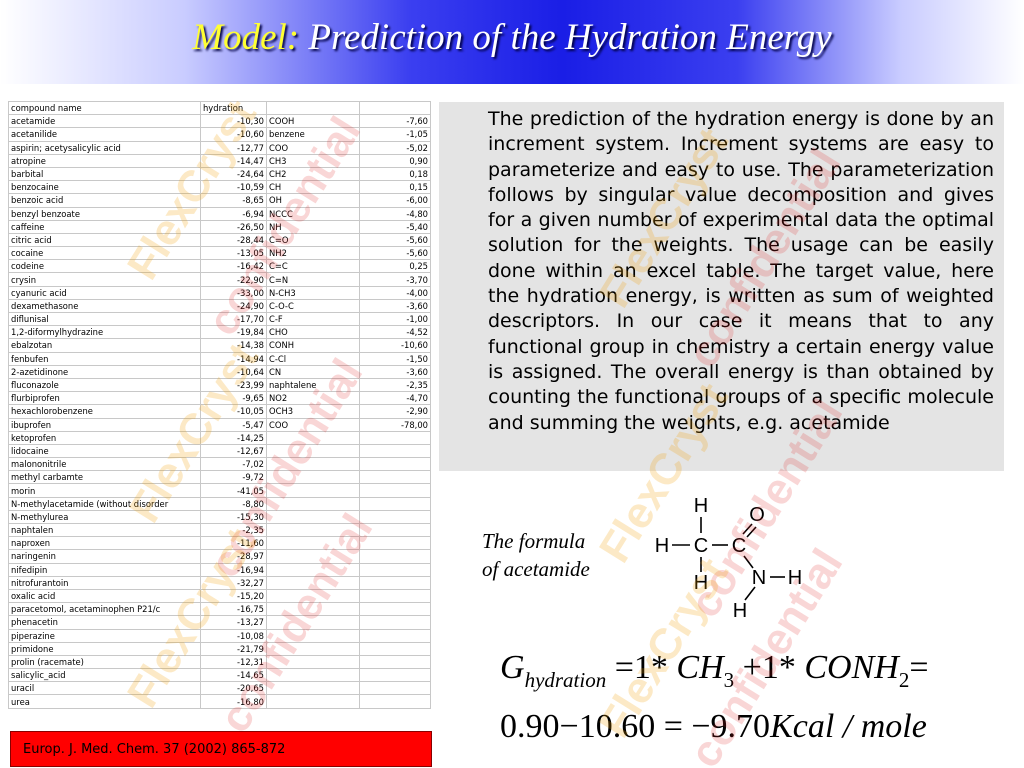 The height and width of the screenshot is (768, 1024). I want to click on table-row: paracetomol, acetaminophen P21/c -16,75, so click(219, 609).